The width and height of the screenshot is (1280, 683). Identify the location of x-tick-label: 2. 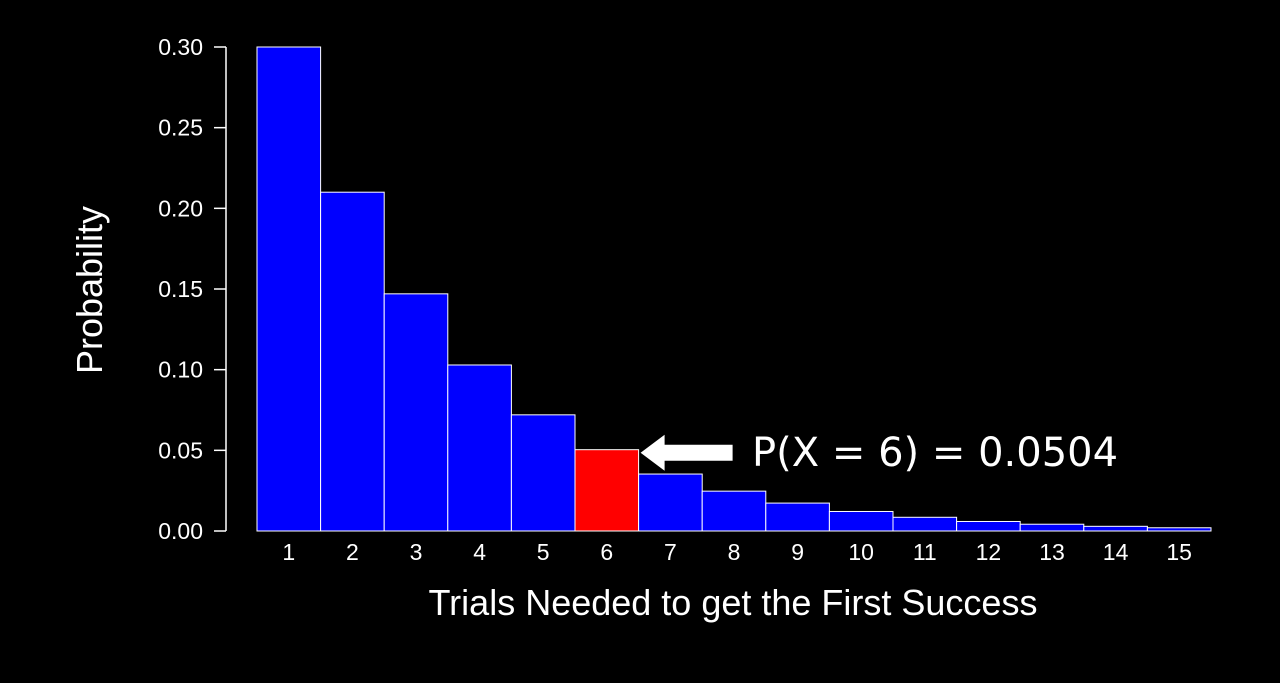
(352, 552).